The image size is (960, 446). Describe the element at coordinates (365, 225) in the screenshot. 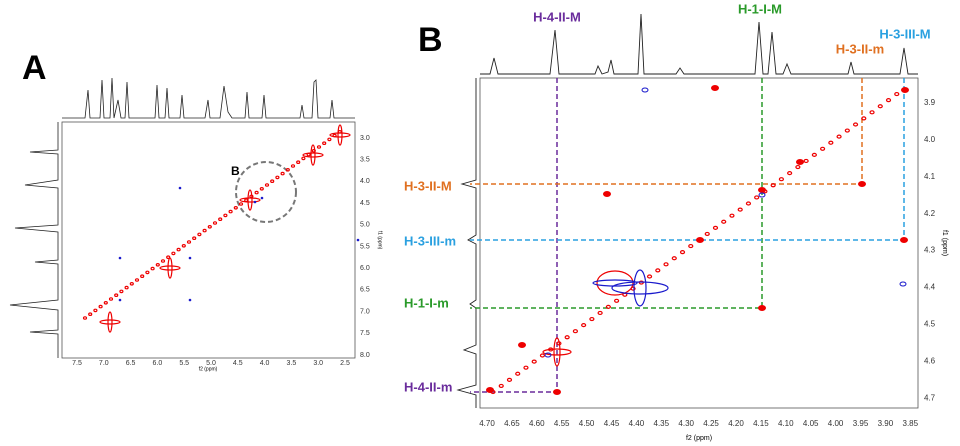

I see `y-tick-label: 5.0` at that location.